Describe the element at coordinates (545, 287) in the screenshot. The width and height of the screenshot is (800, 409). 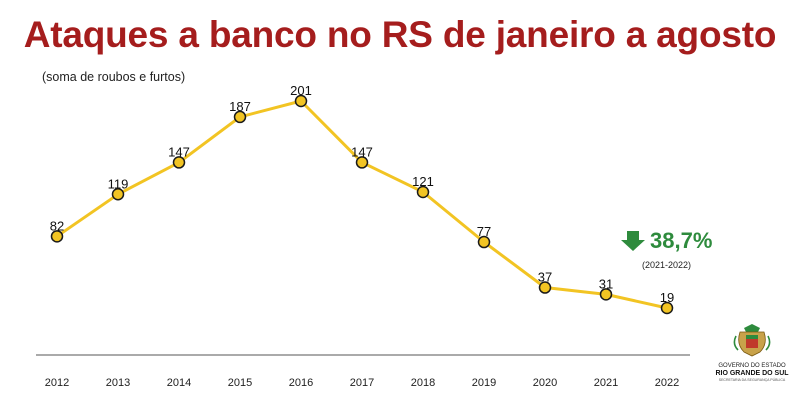
I see `data-point-2020` at that location.